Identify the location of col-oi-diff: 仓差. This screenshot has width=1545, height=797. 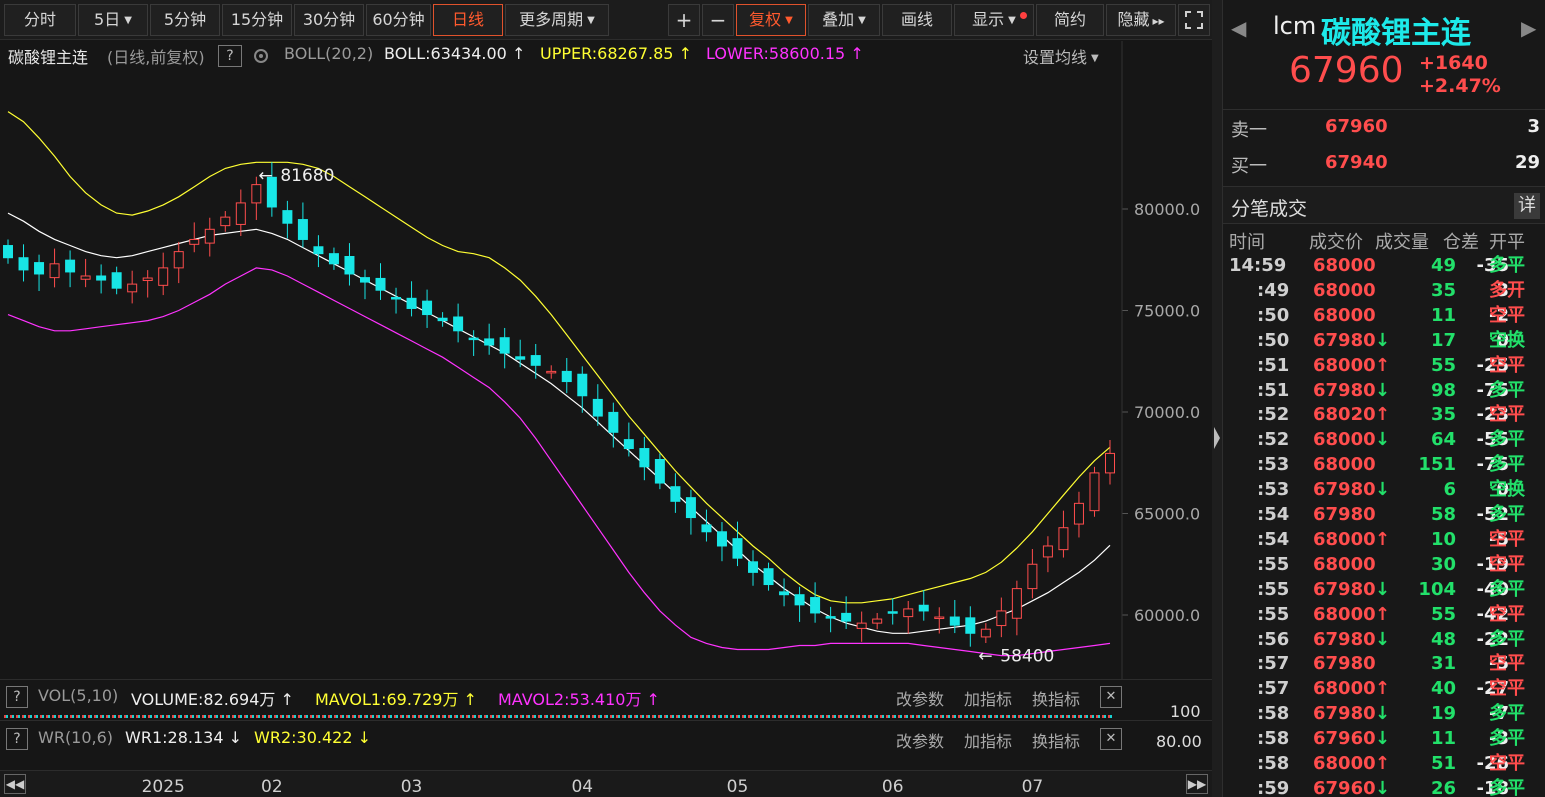
(1461, 242).